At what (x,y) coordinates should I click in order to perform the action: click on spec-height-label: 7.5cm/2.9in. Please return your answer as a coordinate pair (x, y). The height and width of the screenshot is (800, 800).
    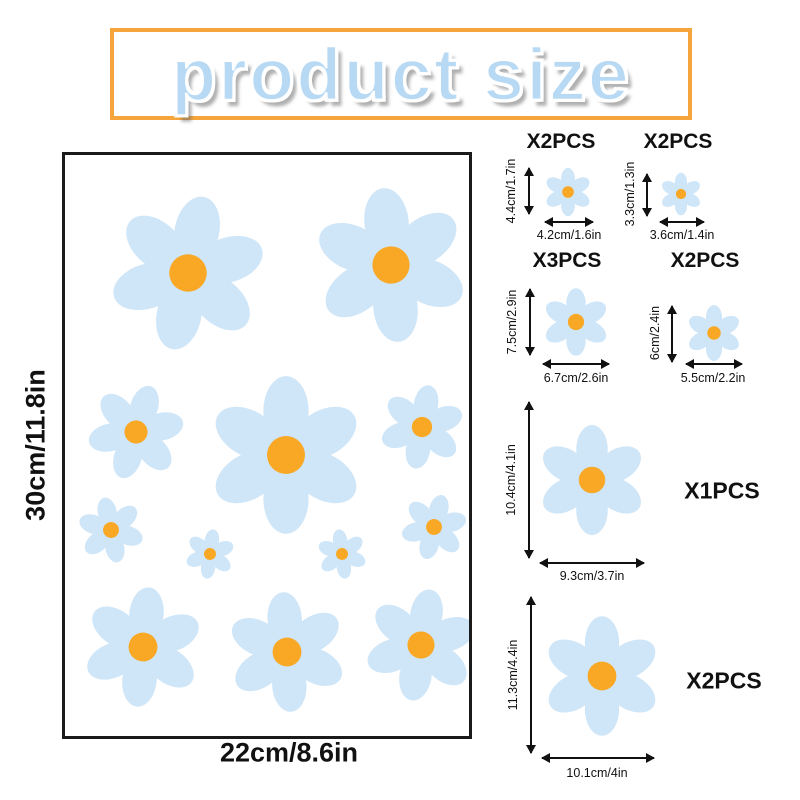
    Looking at the image, I should click on (512, 322).